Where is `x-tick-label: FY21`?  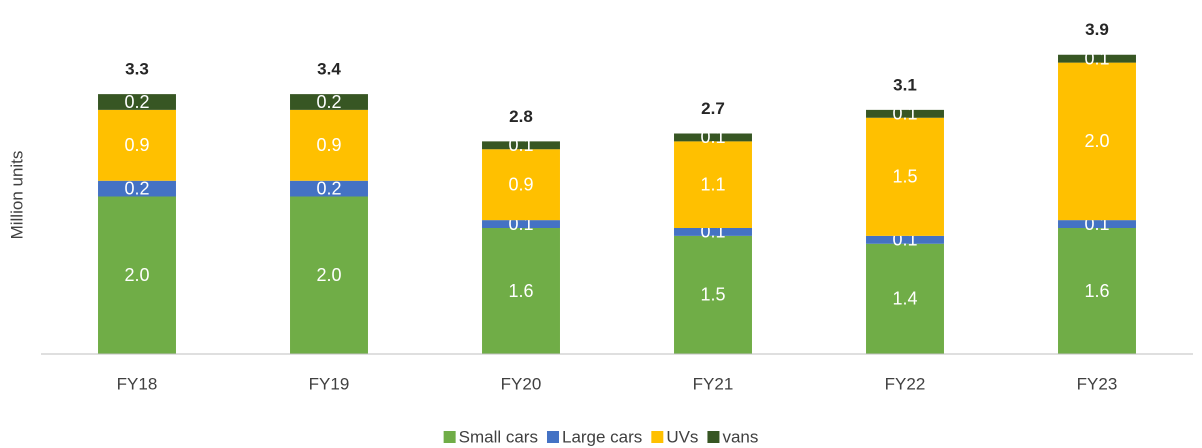
x-tick-label: FY21 is located at coordinates (713, 383).